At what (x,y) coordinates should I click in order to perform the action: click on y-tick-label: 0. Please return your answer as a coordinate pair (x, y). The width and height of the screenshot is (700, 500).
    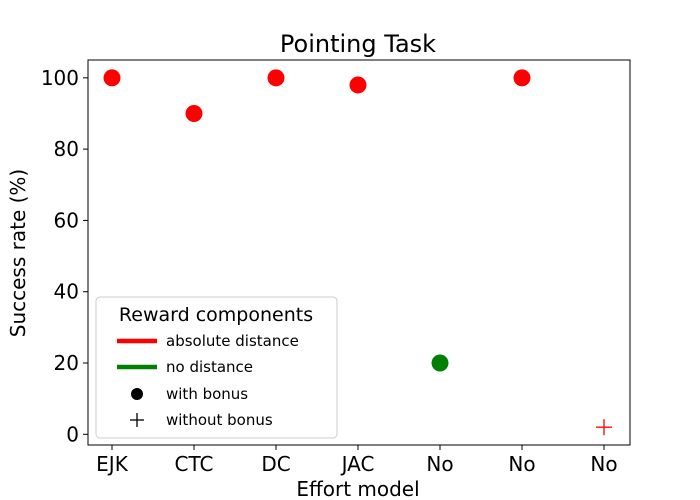
    Looking at the image, I should click on (72, 434).